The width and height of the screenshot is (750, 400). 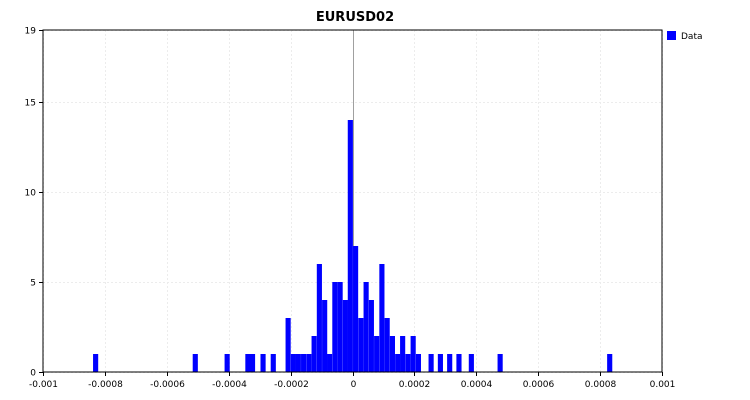 I want to click on x-tick-label: 0.0006, so click(x=539, y=385).